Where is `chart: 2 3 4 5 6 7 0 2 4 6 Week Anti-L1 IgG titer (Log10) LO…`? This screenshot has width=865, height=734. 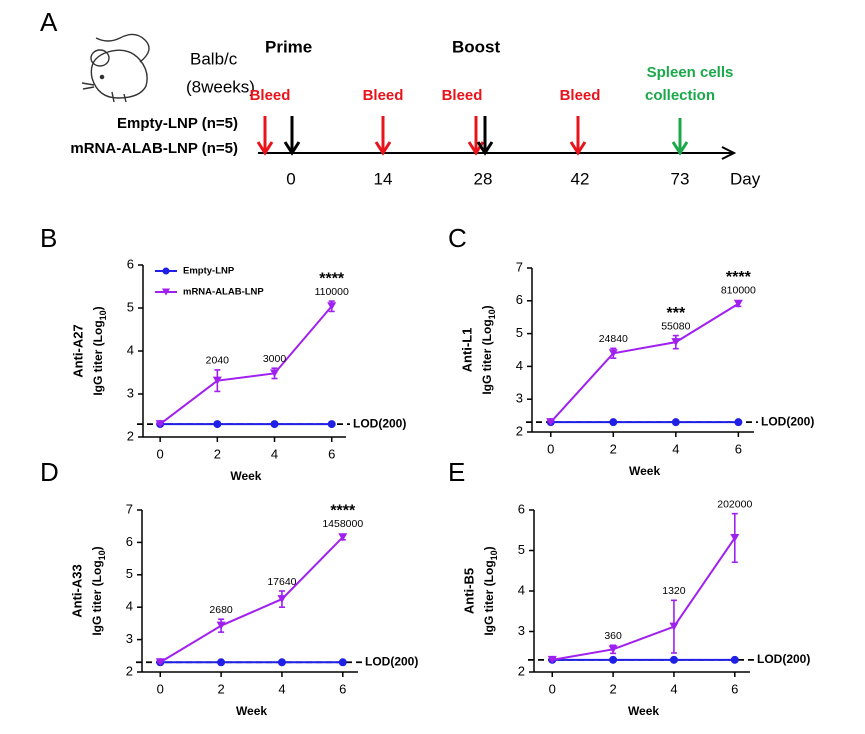 chart: 2 3 4 5 6 7 0 2 4 6 Week Anti-L1 IgG titer (Log10) LO… is located at coordinates (636, 368).